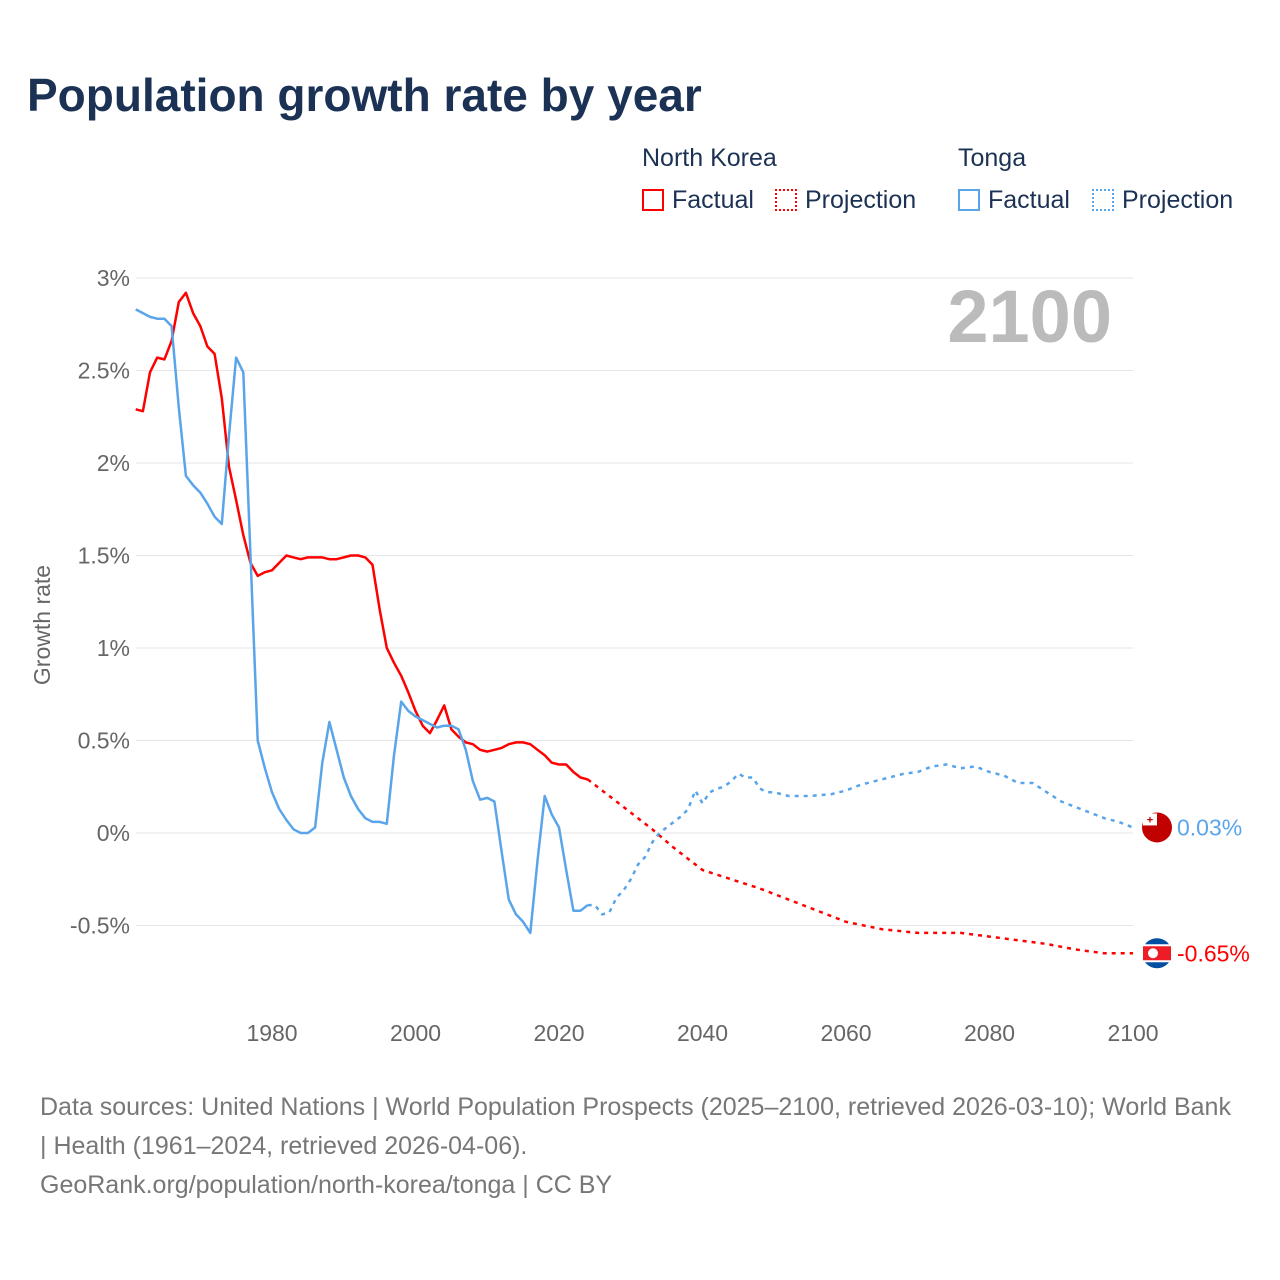  I want to click on y-tick-label: -0.5%, so click(100, 926).